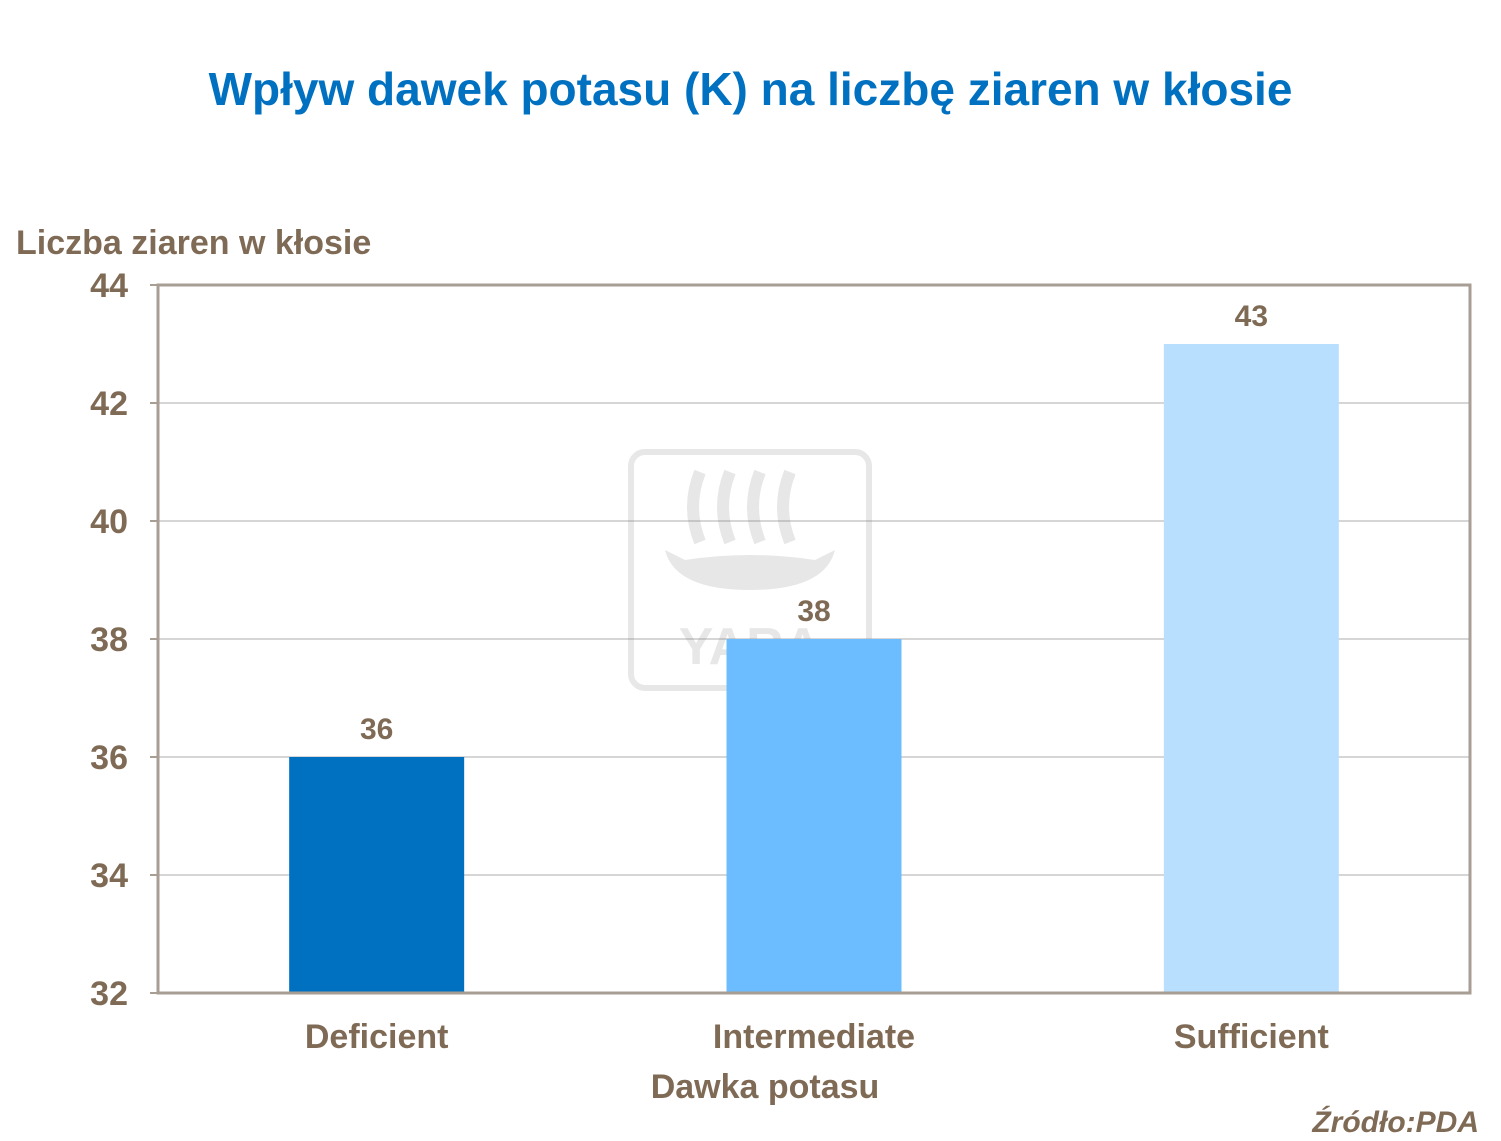  Describe the element at coordinates (109, 876) in the screenshot. I see `y-tick-label: 34` at that location.